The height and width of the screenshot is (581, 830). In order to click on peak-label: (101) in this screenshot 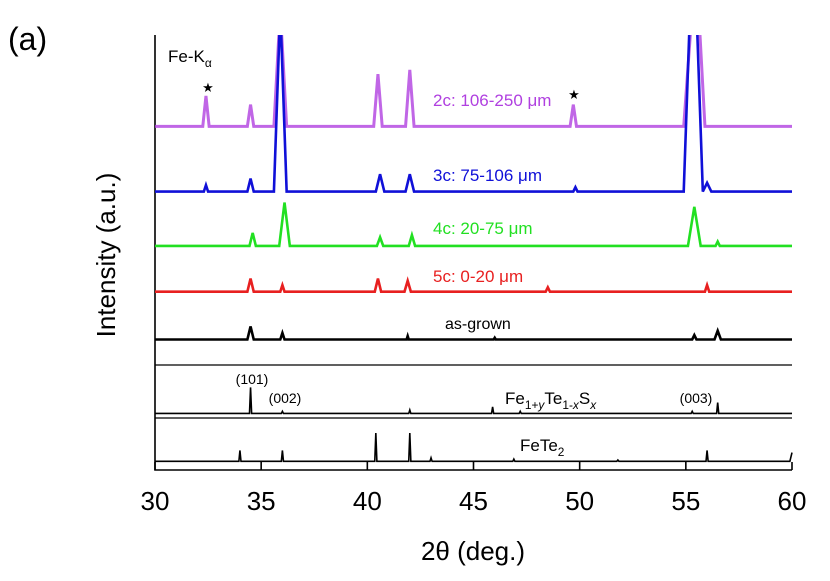, I will do `click(252, 379)`.